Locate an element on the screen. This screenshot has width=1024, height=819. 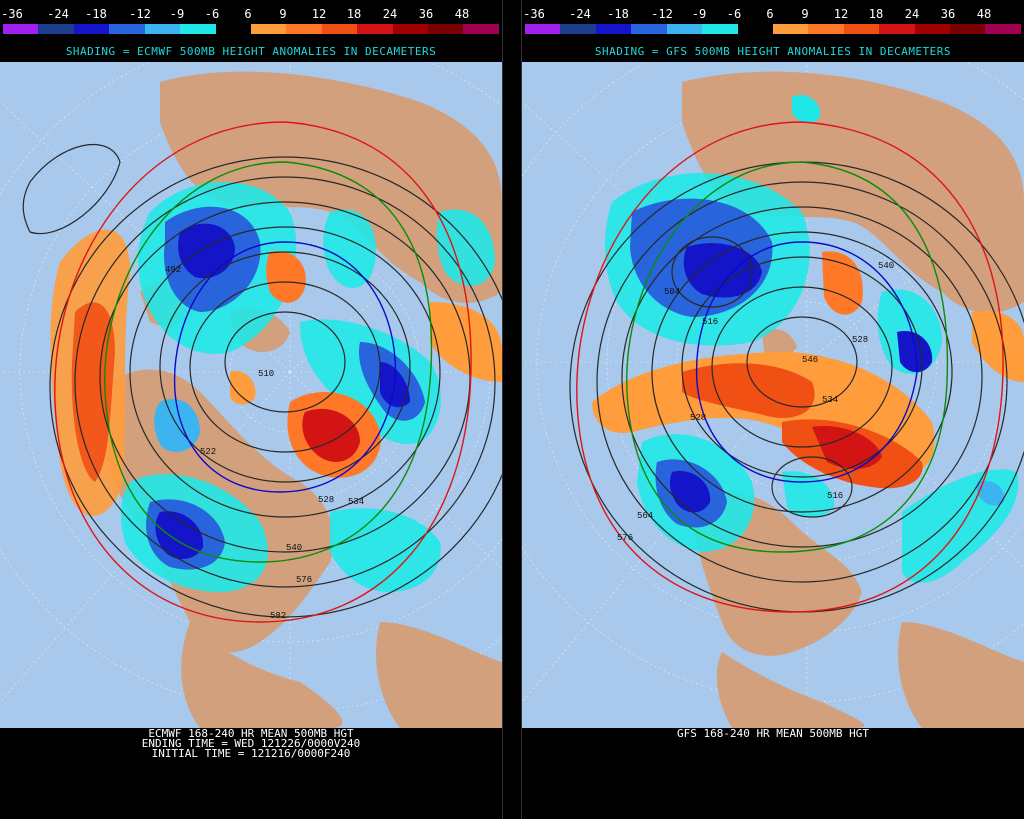
caption-line: ENDING TIME = WED 121226/0000V240 is located at coordinates (251, 743).